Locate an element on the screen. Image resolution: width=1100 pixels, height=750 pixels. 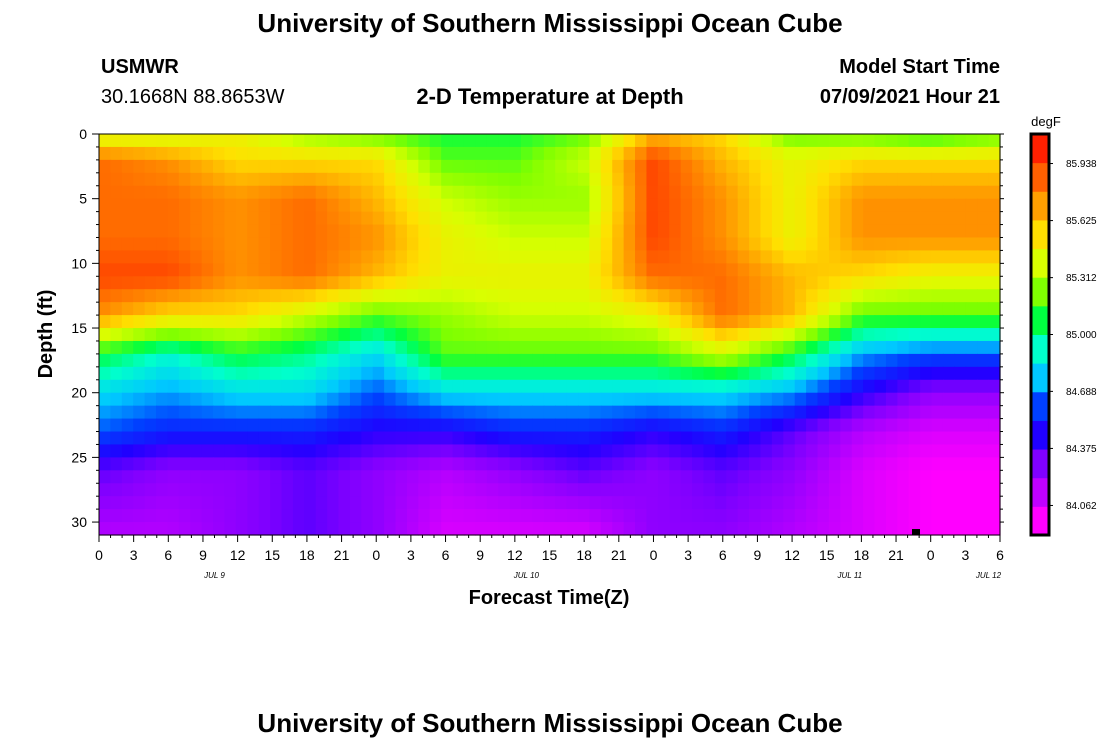
x-tick-label: 18 is located at coordinates (307, 555).